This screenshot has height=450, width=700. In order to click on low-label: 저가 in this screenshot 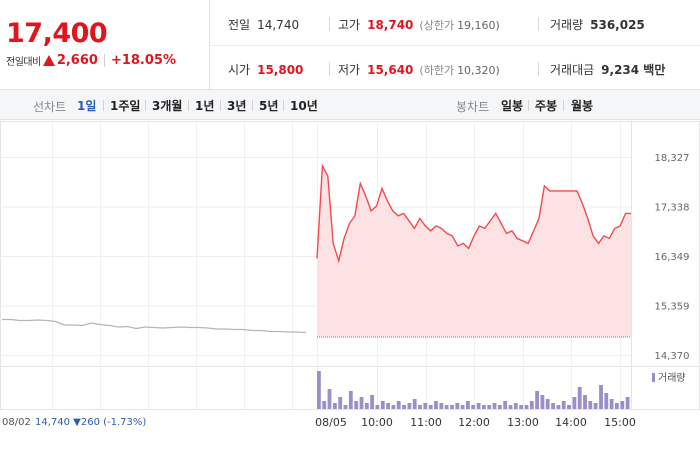, I will do `click(349, 70)`.